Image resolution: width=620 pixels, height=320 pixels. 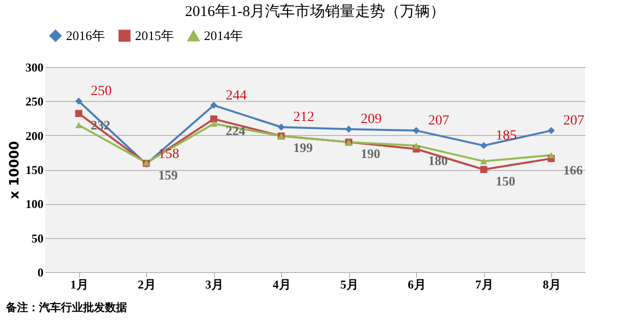 What do you see at coordinates (551, 285) in the screenshot?
I see `x-tick-label: 8月` at bounding box center [551, 285].